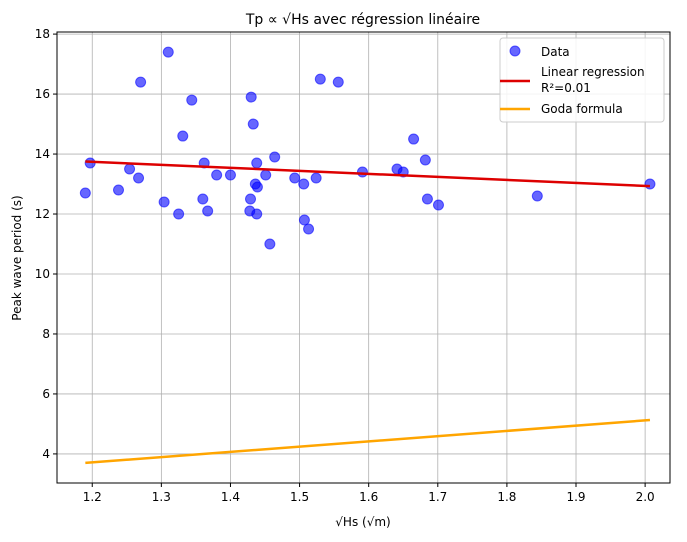 The height and width of the screenshot is (542, 687). Describe the element at coordinates (437, 497) in the screenshot. I see `x-tick-label: 1.7` at that location.